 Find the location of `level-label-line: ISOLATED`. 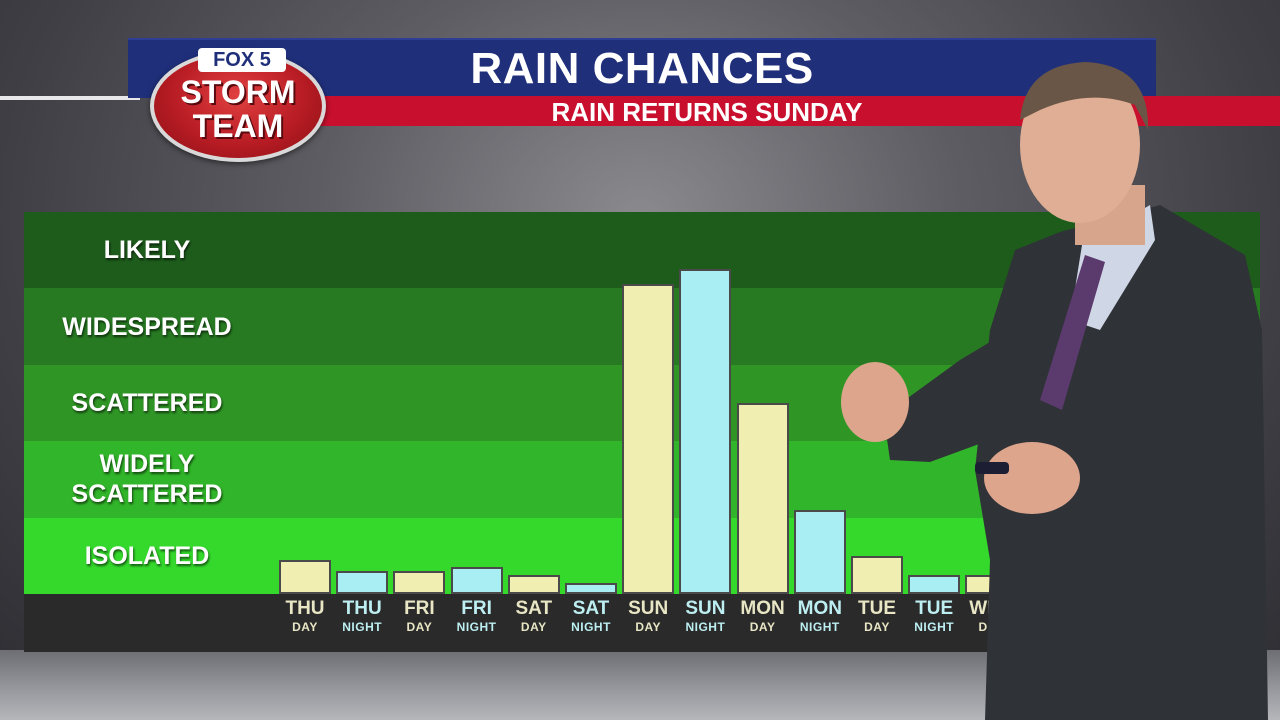

level-label-line: ISOLATED is located at coordinates (147, 555).